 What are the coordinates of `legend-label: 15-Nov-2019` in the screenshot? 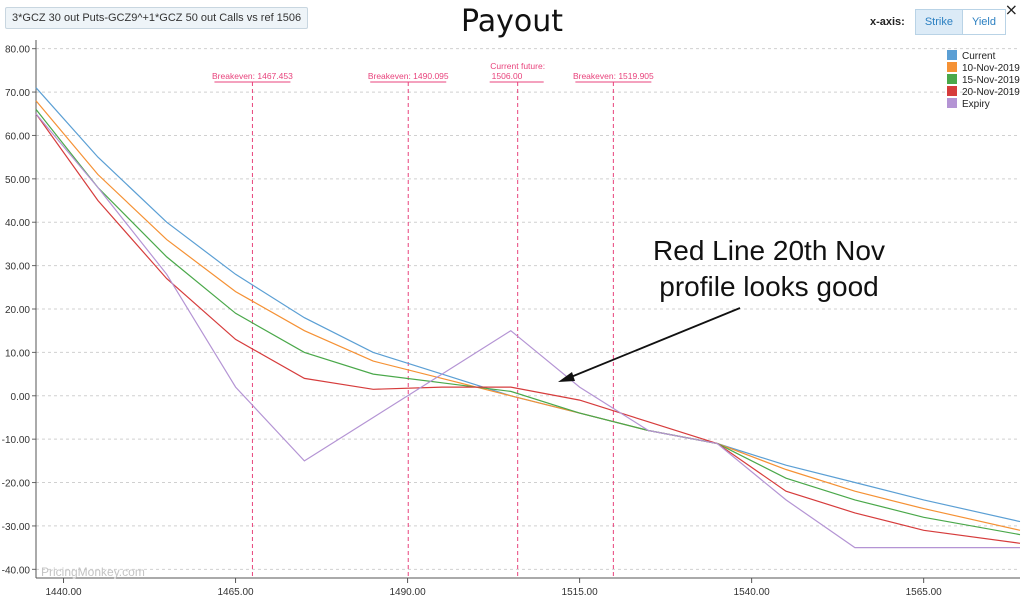 It's located at (991, 80).